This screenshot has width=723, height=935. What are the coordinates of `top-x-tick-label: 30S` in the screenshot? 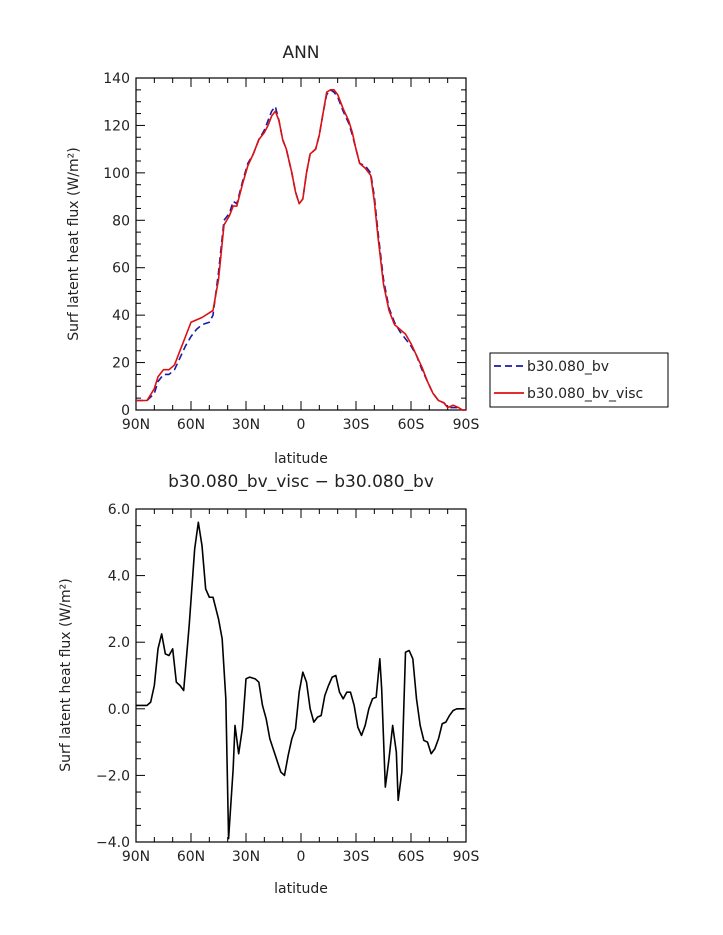 It's located at (356, 425).